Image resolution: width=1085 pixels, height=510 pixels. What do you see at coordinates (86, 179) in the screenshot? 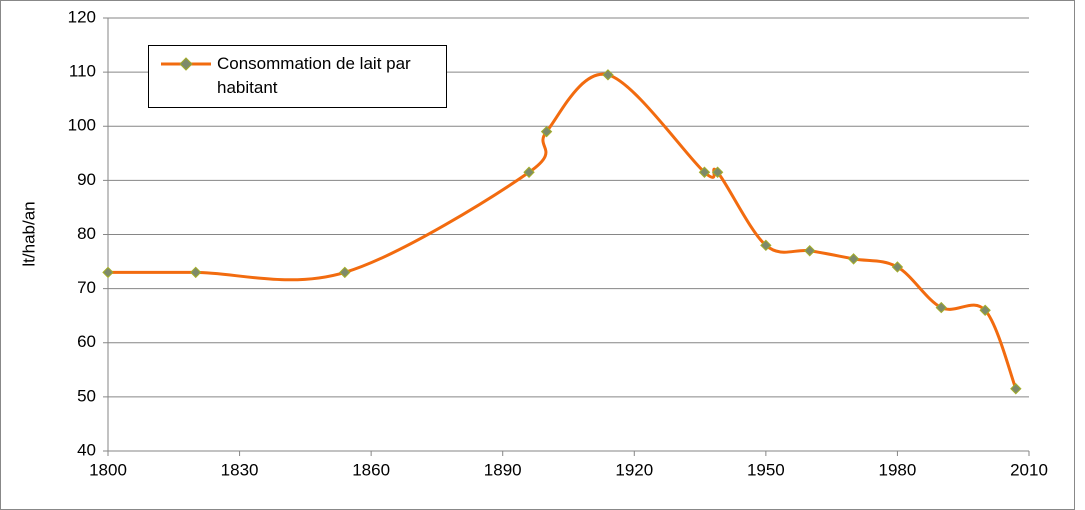
I see `y-tick-label: 90` at bounding box center [86, 179].